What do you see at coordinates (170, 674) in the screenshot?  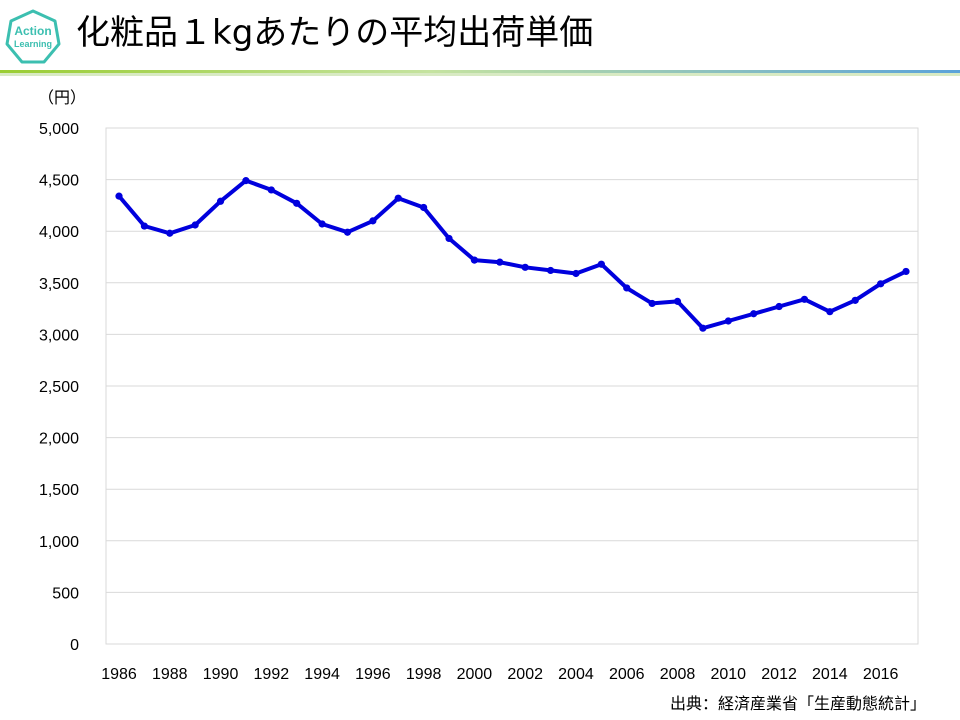 I see `x-tick-label: 1988` at bounding box center [170, 674].